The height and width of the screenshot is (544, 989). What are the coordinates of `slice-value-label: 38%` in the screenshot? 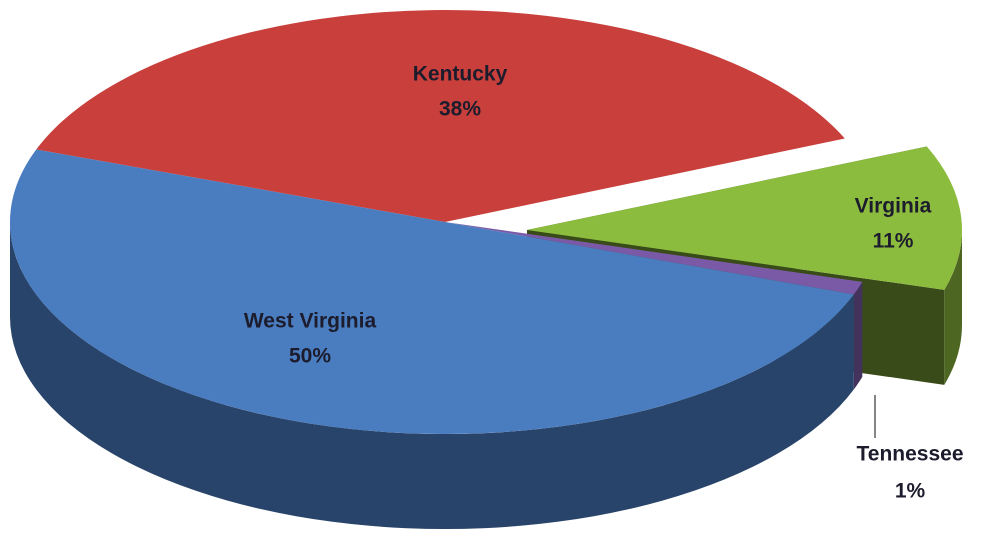 It's located at (460, 109).